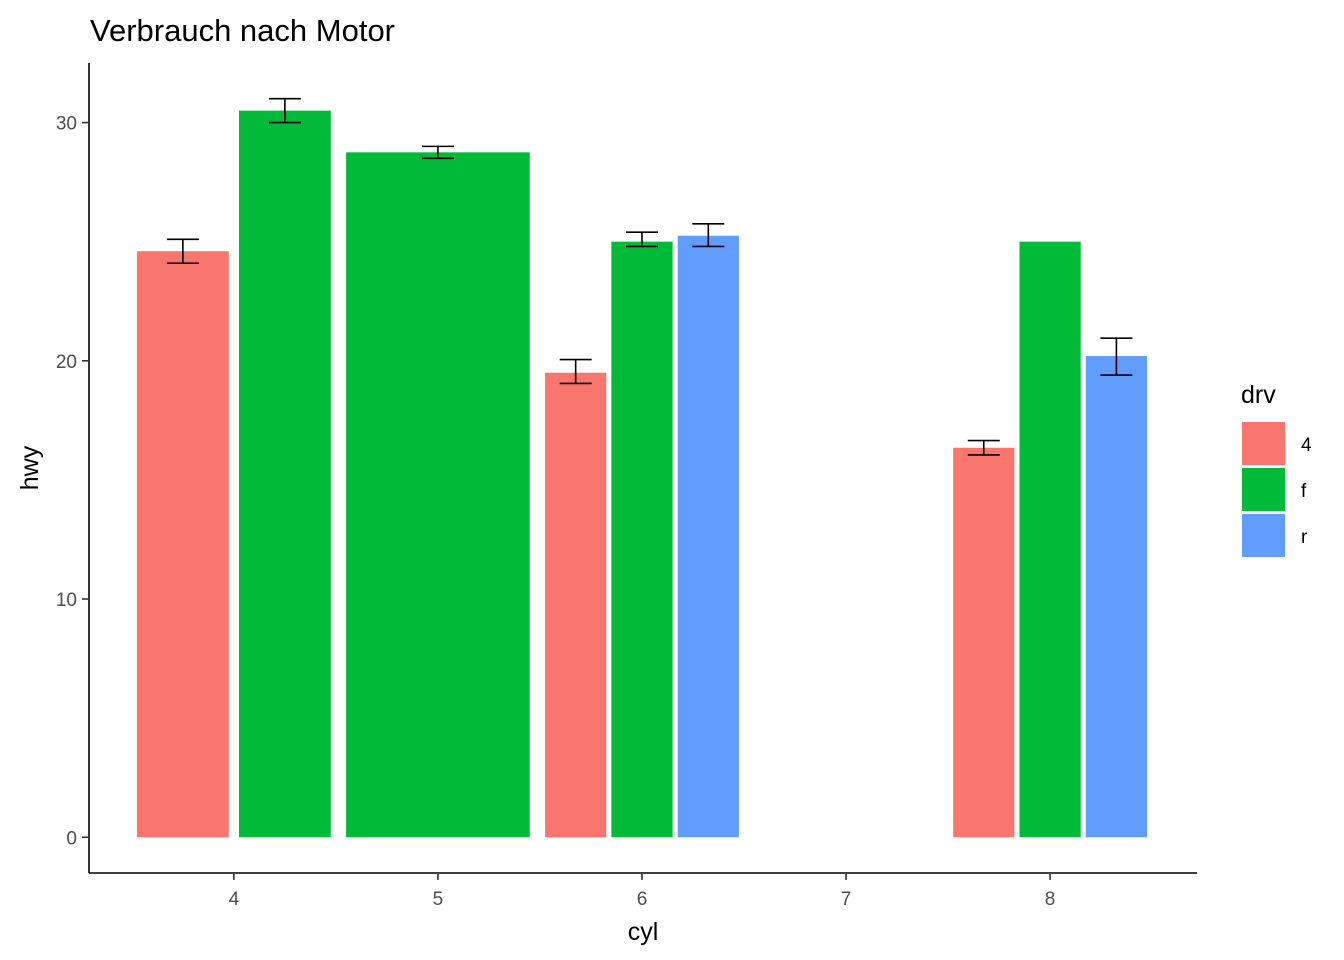 The height and width of the screenshot is (960, 1344). I want to click on y-axis-ticks: 0 10 20 30, so click(72, 481).